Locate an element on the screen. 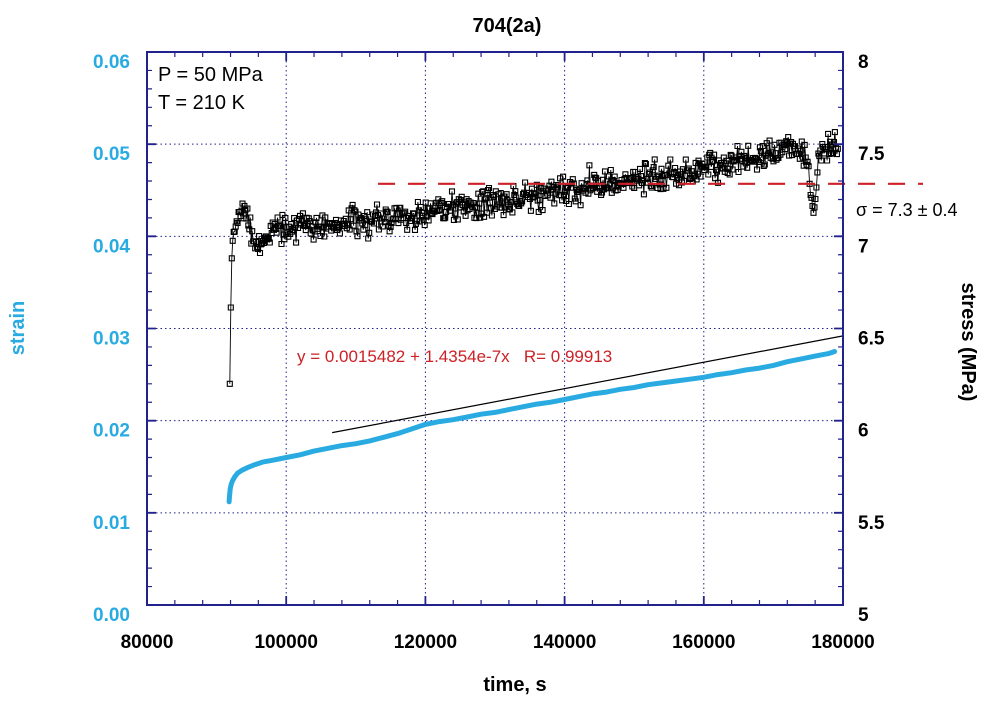 Image resolution: width=989 pixels, height=708 pixels. right-axis-tick-label: 7 is located at coordinates (863, 246).